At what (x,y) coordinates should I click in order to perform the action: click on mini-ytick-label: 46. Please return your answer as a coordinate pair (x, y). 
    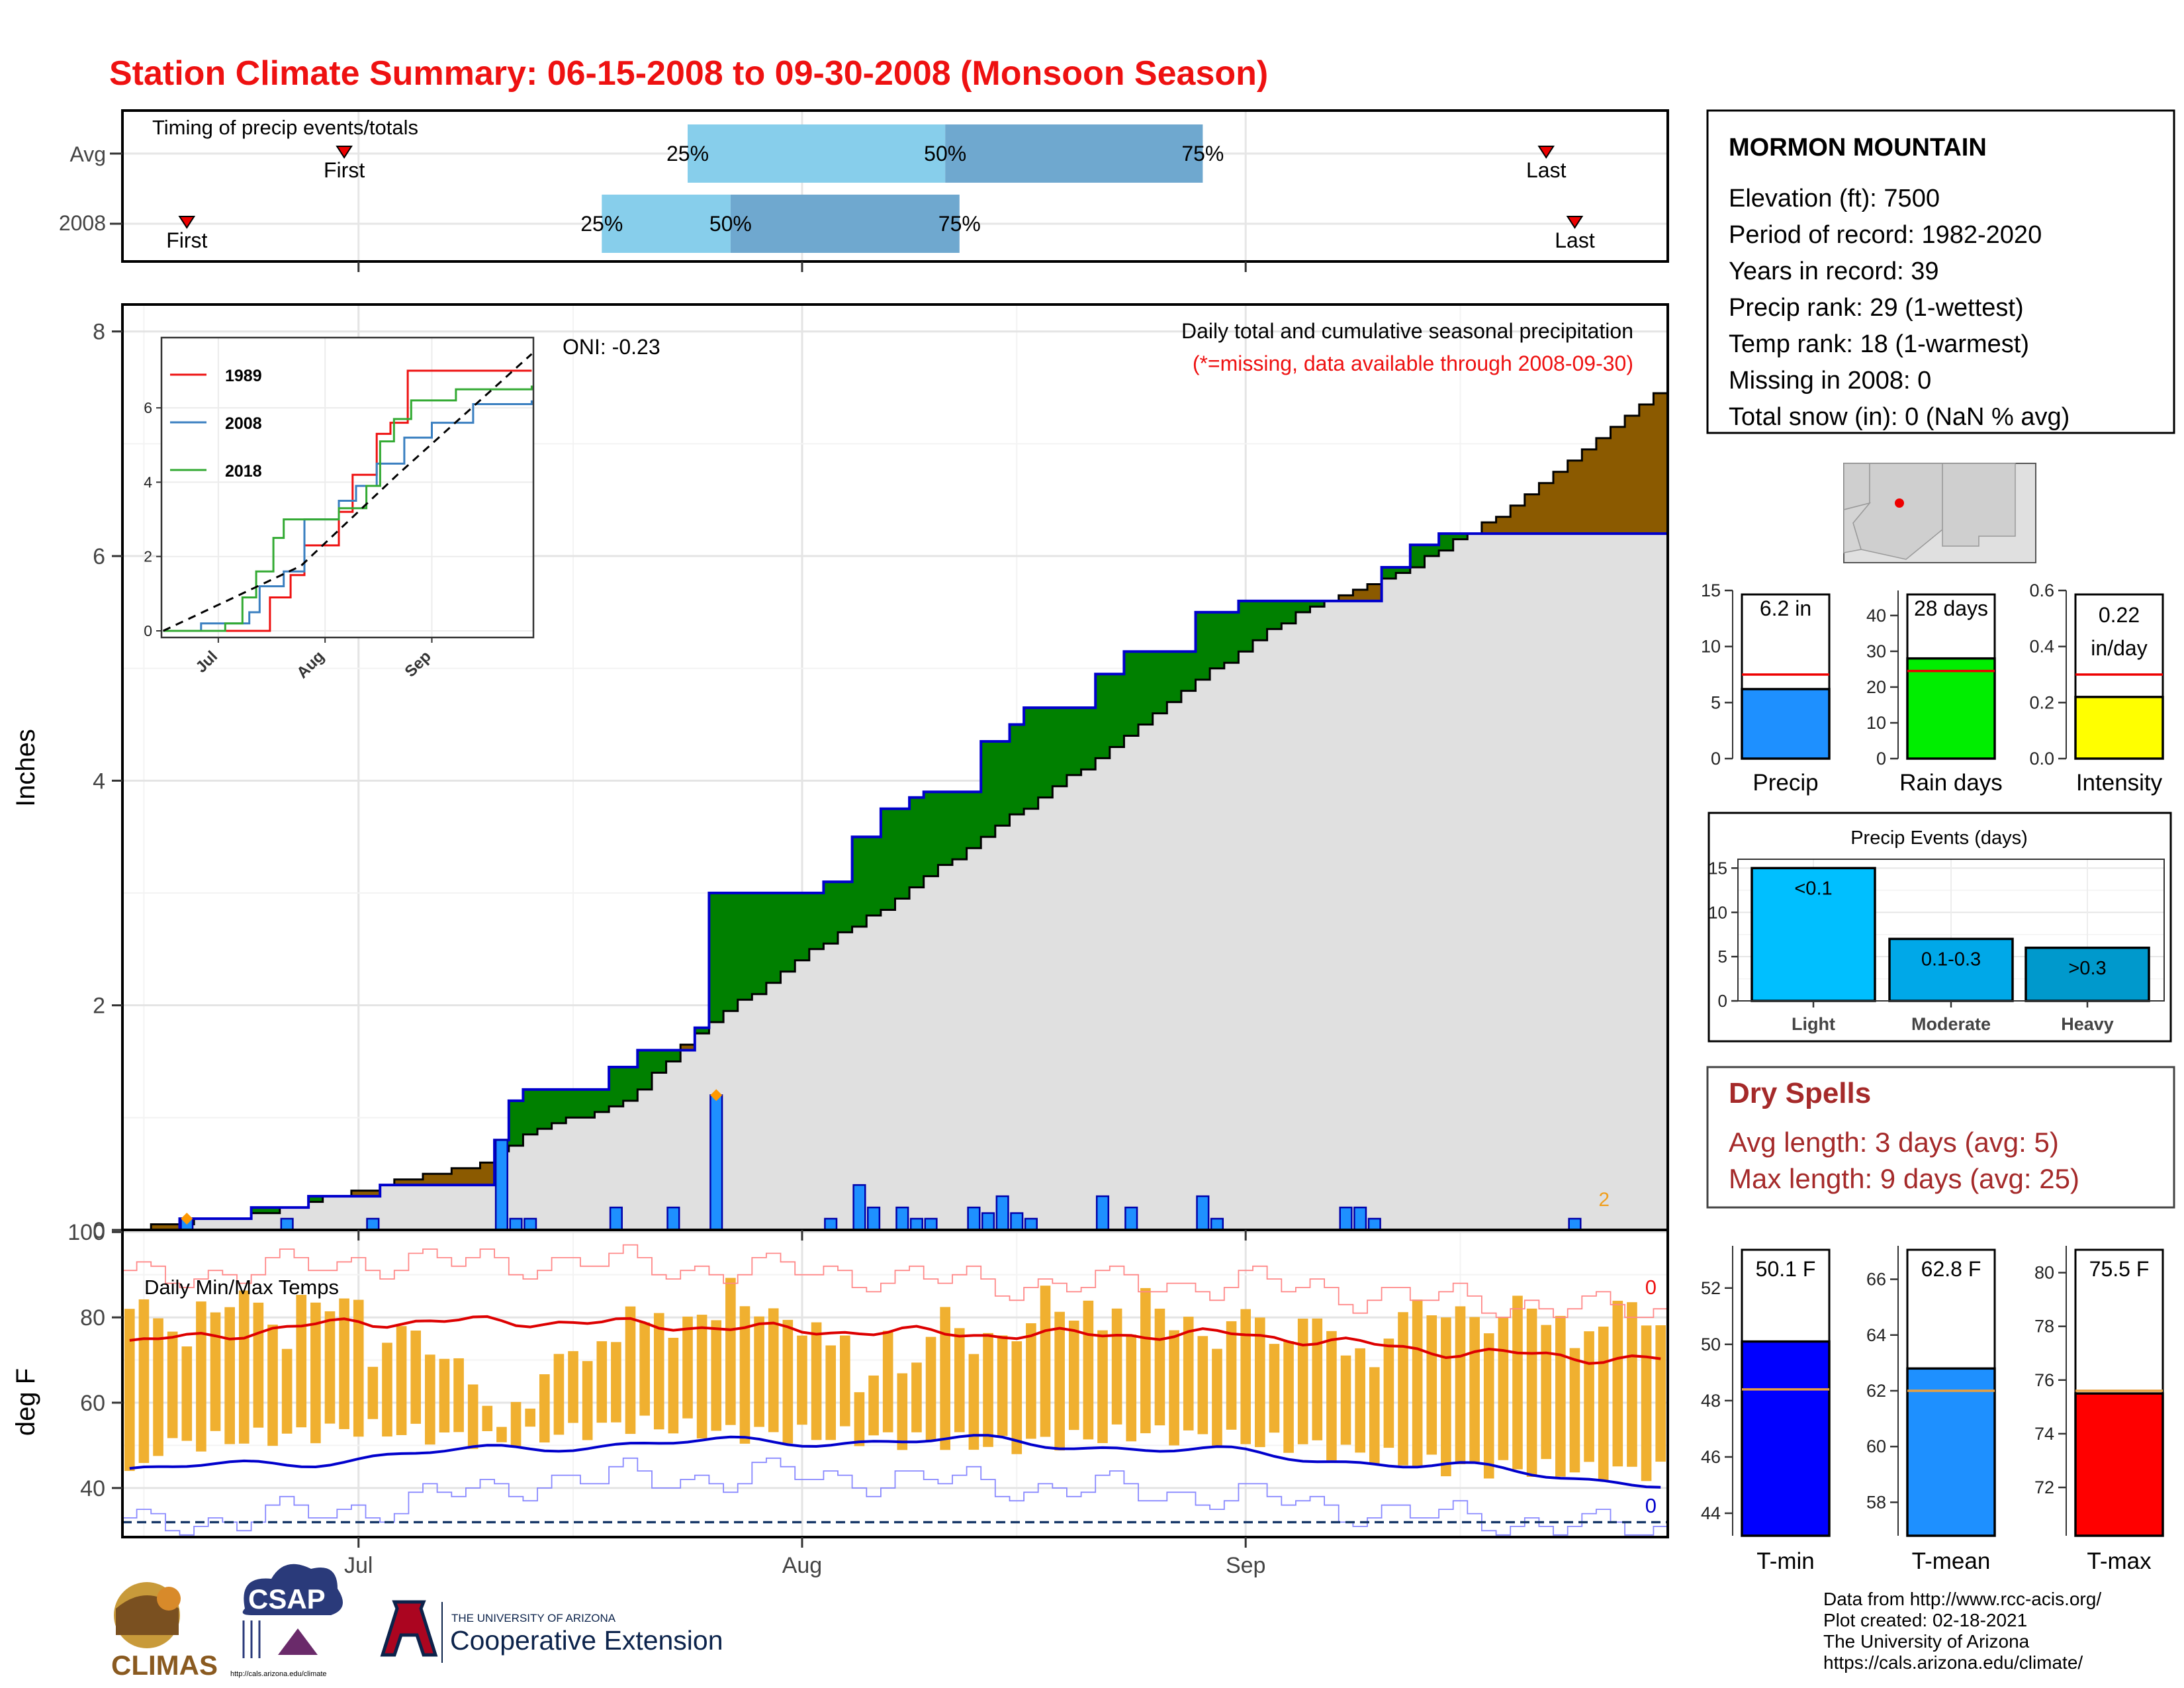
    Looking at the image, I should click on (1711, 1457).